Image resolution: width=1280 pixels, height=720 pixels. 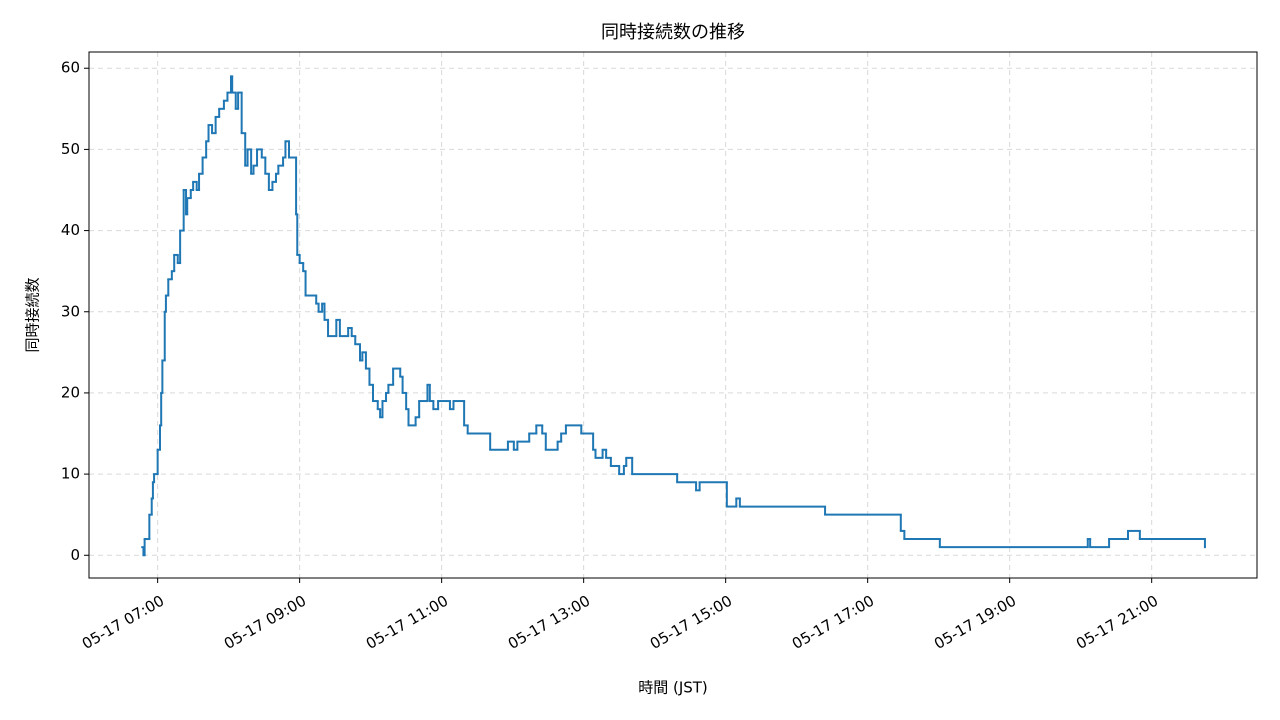 I want to click on y-tick-label: 50, so click(x=70, y=149).